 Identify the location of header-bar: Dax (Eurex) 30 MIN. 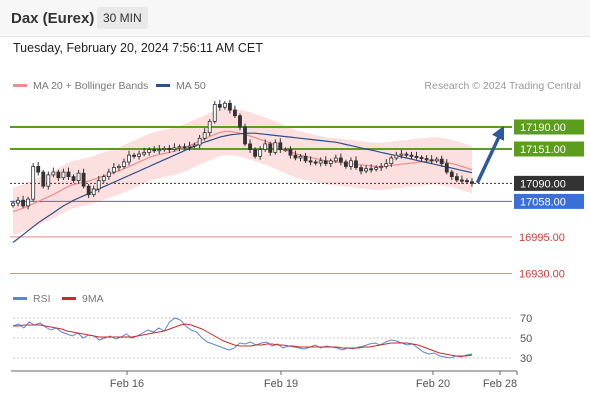
(295, 18).